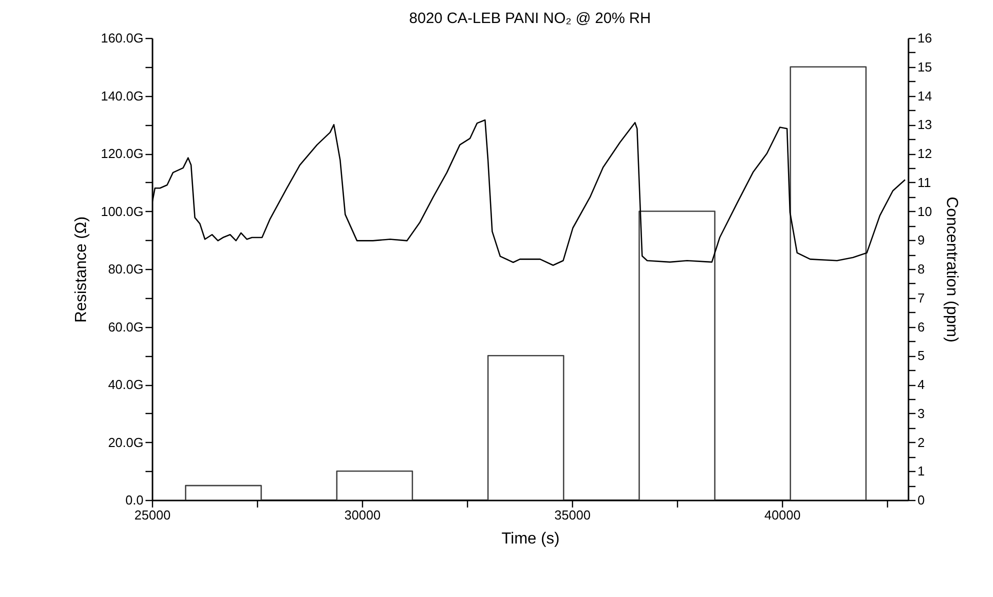  Describe the element at coordinates (782, 515) in the screenshot. I see `x-tick-label: 40000` at that location.